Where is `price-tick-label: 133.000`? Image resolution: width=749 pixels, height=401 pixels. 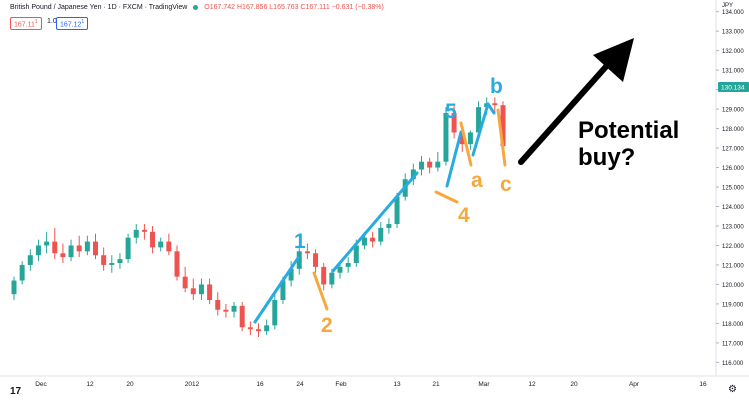
price-tick-label: 133.000 is located at coordinates (733, 33).